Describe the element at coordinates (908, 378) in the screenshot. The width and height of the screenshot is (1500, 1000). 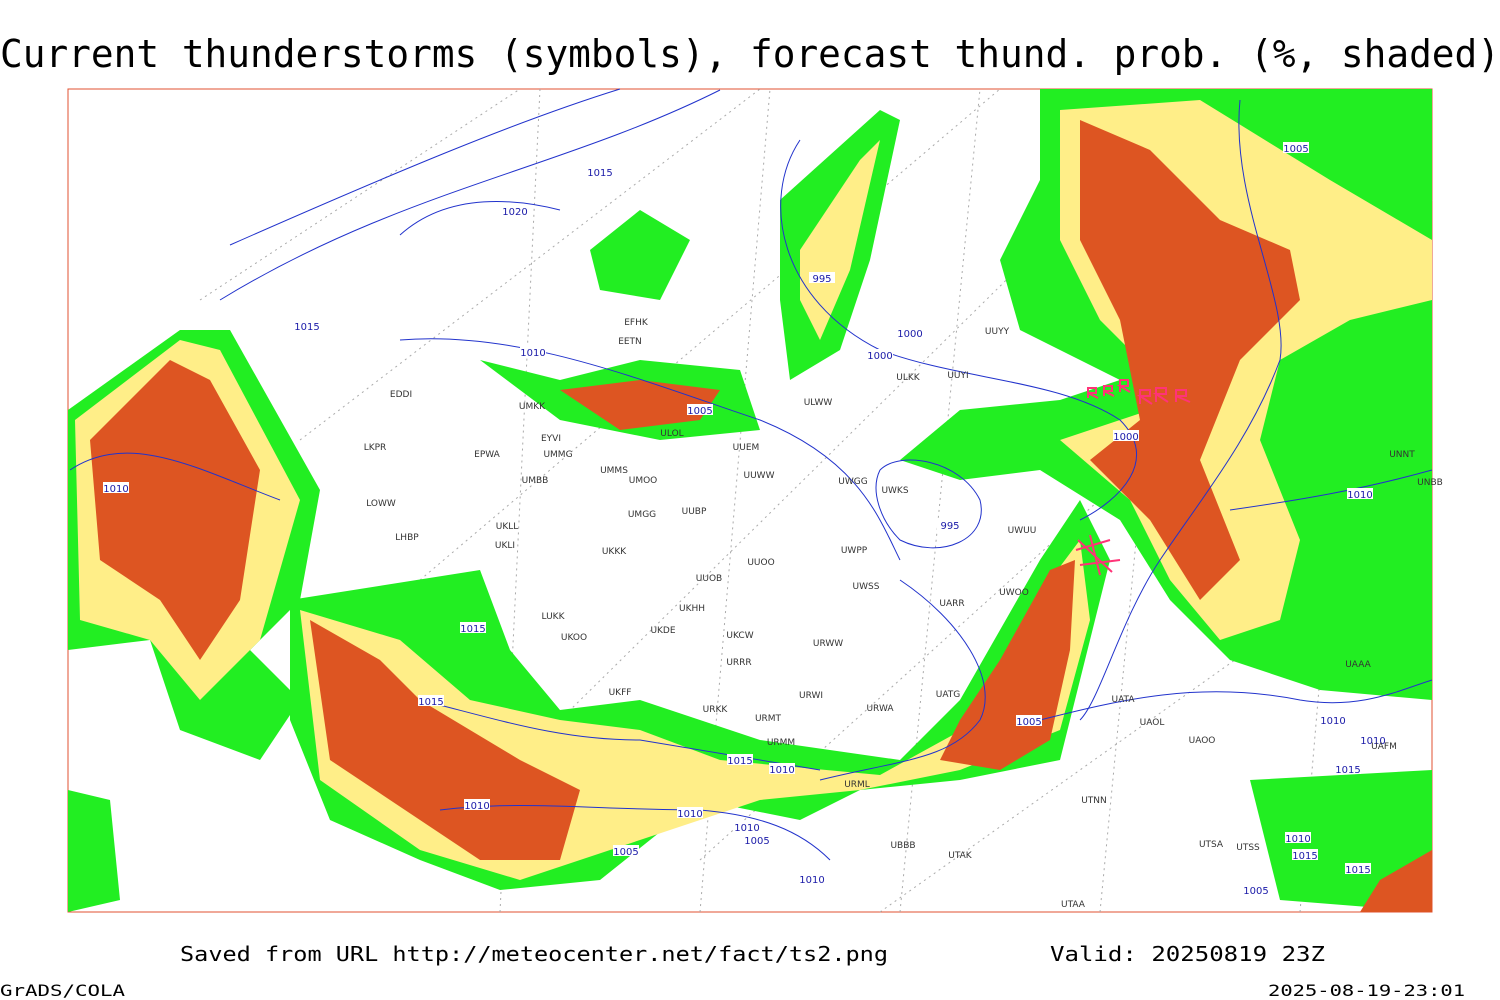
I see `station-code: ULKK` at that location.